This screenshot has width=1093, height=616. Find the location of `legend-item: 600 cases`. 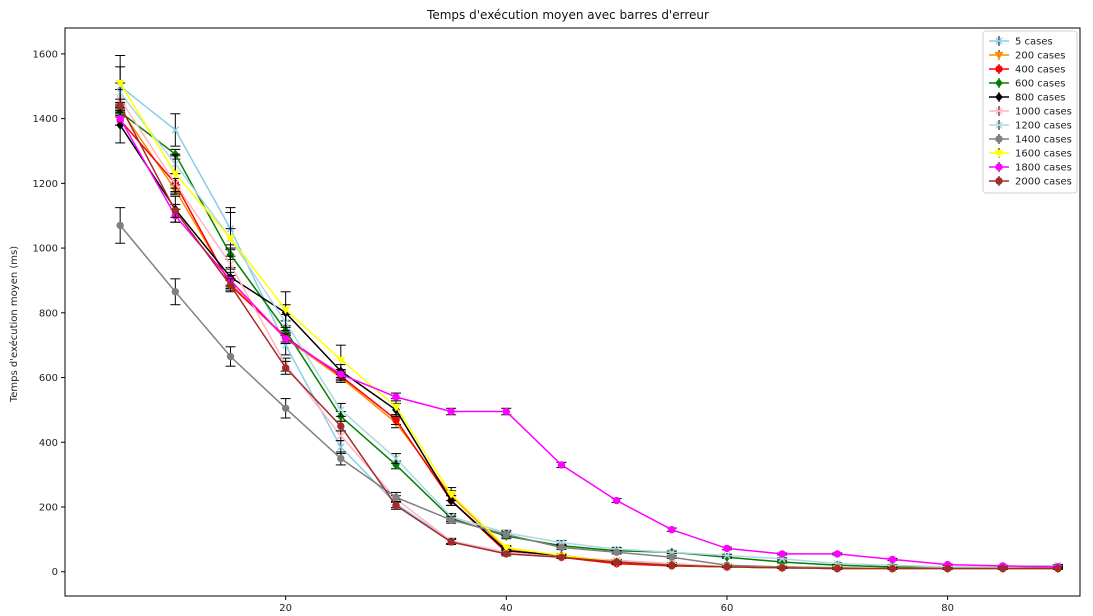

legend-item: 600 cases is located at coordinates (1027, 84).